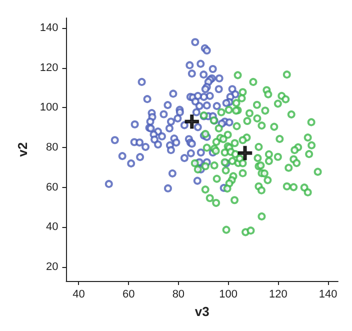 The image size is (352, 331). I want to click on y-tick-label: 60, so click(52, 187).